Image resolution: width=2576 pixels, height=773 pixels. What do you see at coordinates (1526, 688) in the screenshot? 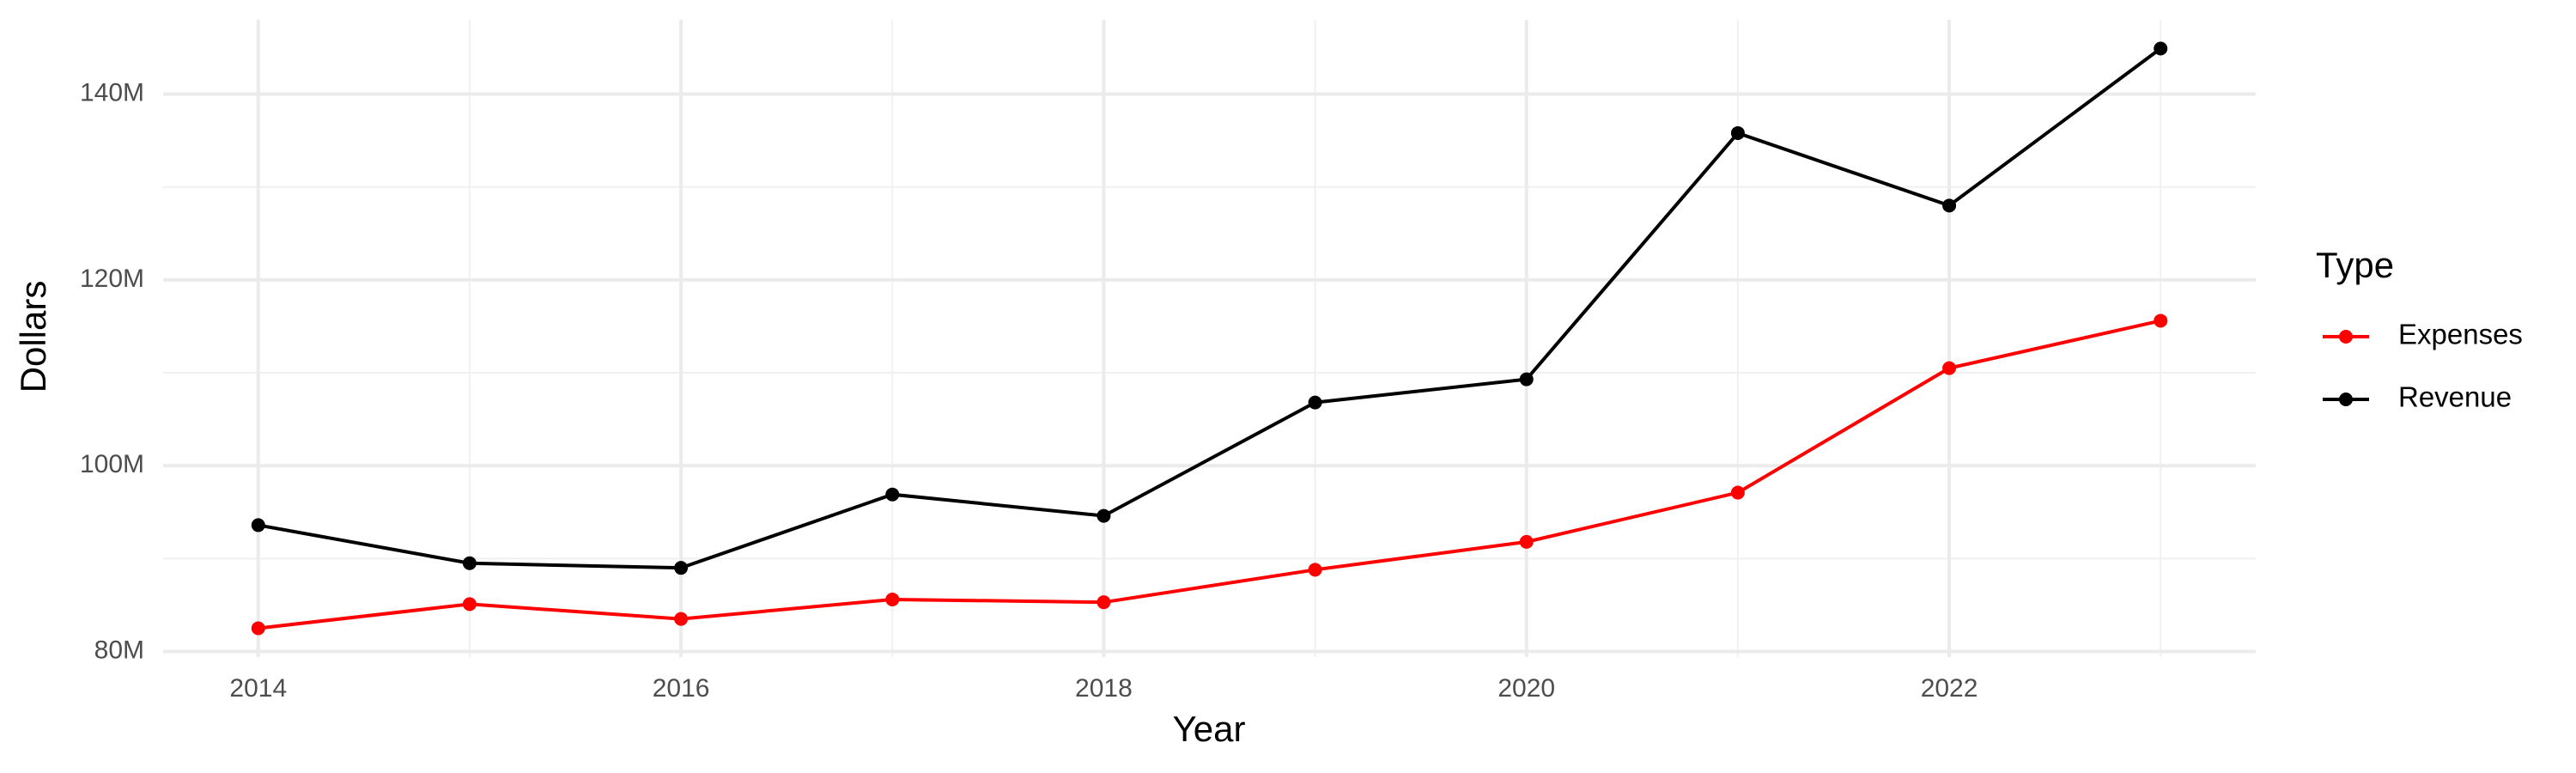
I see `x-tick-label: 2020` at bounding box center [1526, 688].